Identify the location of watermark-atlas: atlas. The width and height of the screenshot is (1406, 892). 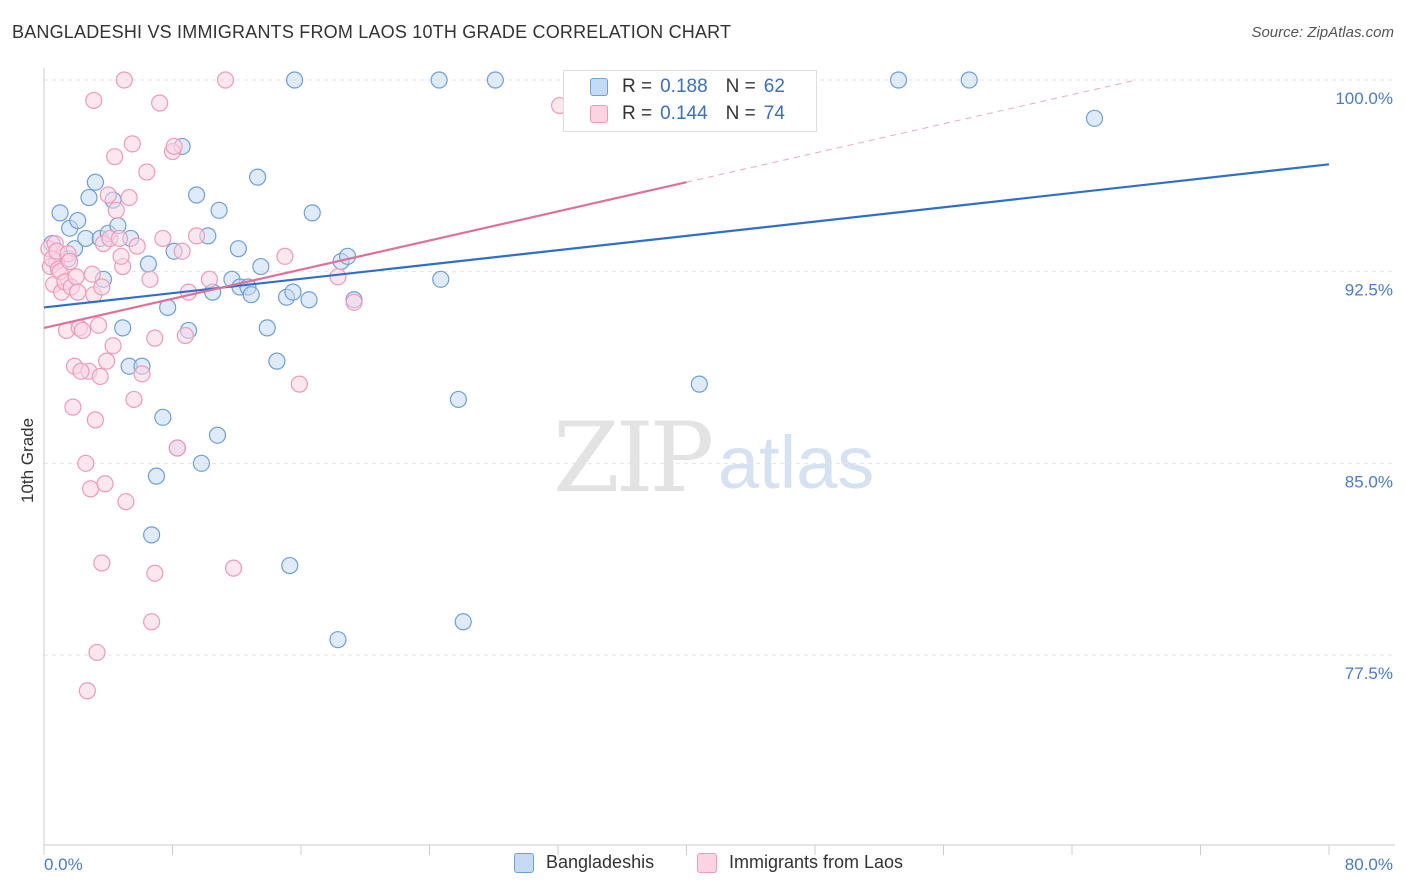
(796, 462).